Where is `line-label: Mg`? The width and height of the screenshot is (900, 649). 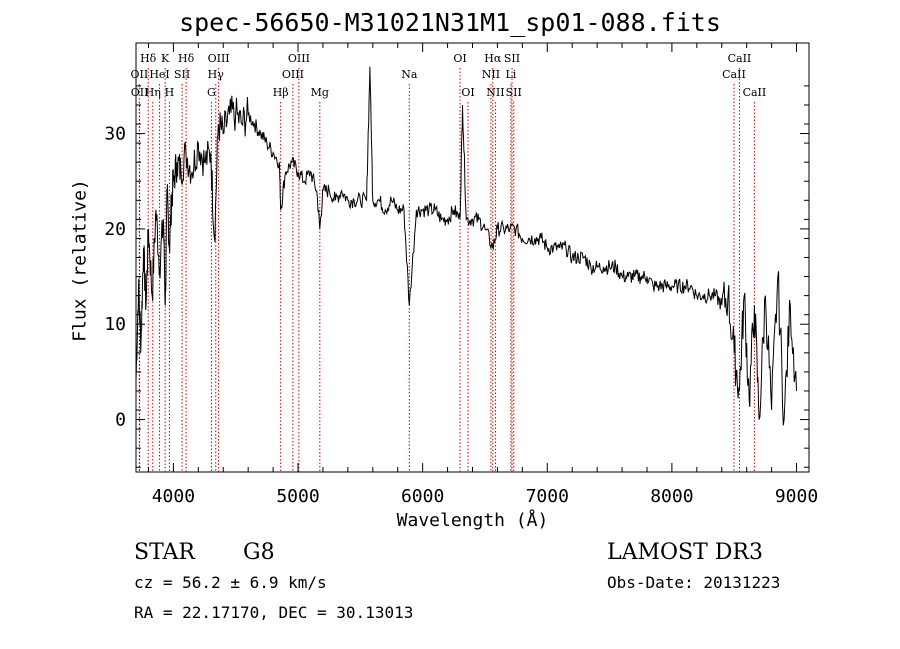
line-label: Mg is located at coordinates (320, 92).